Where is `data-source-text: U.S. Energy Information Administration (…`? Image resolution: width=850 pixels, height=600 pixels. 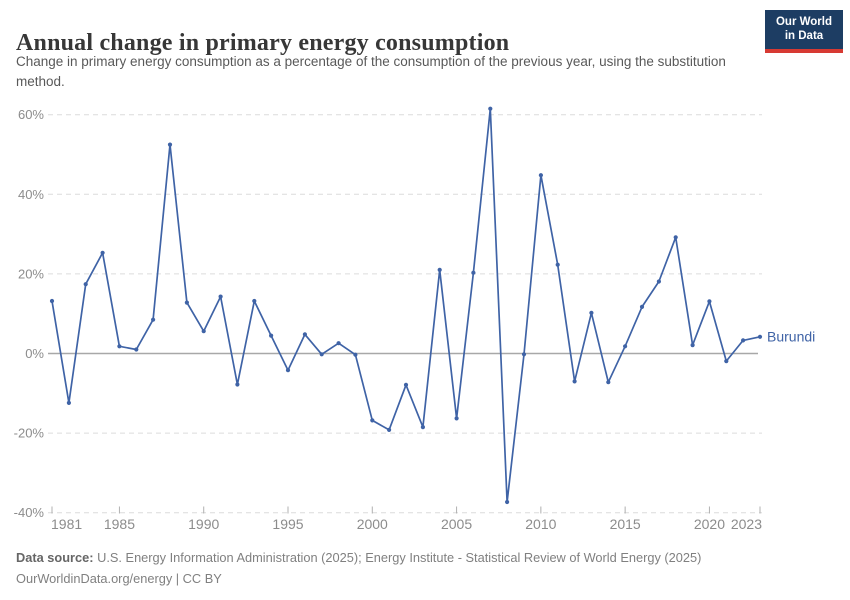 data-source-text: U.S. Energy Information Administration (… is located at coordinates (397, 557).